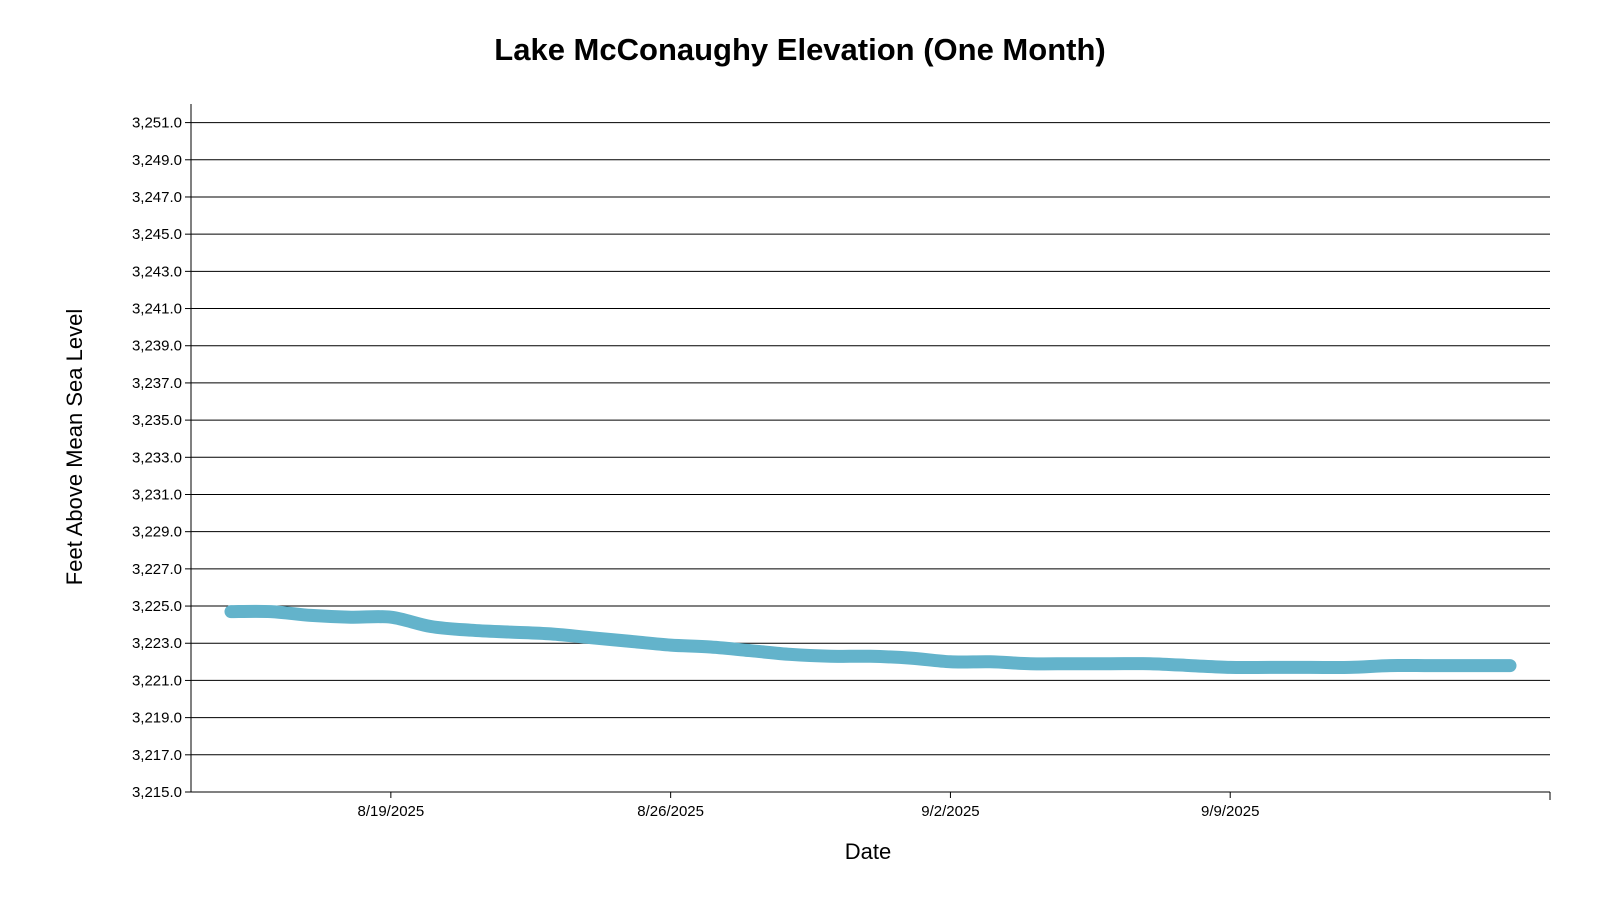  What do you see at coordinates (390, 811) in the screenshot?
I see `x-tick-label: 8/19/2025` at bounding box center [390, 811].